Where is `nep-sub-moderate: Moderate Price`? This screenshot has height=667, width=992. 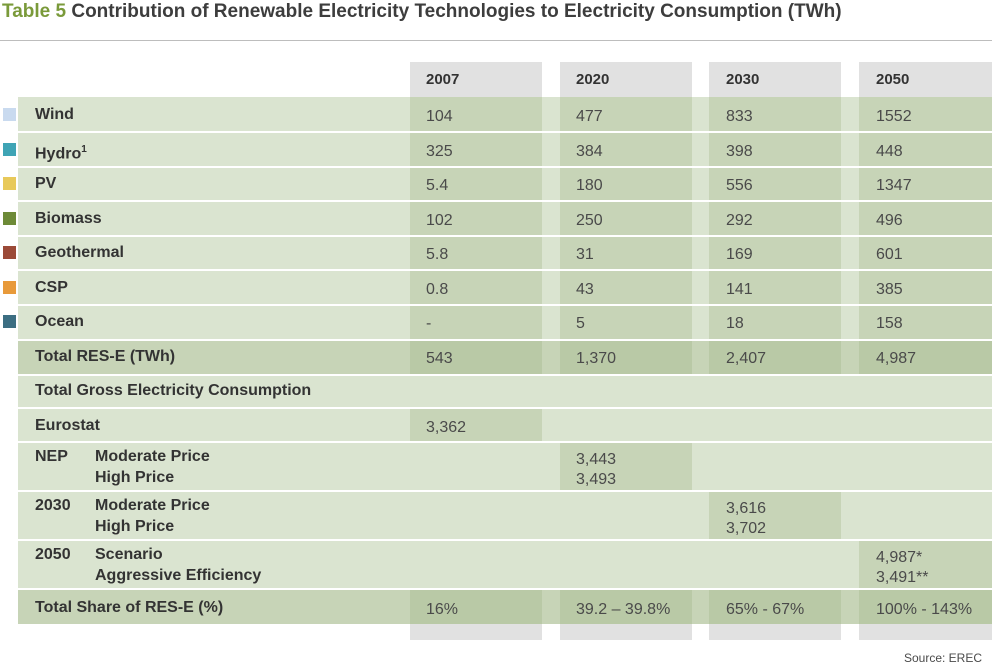 nep-sub-moderate: Moderate Price is located at coordinates (152, 456).